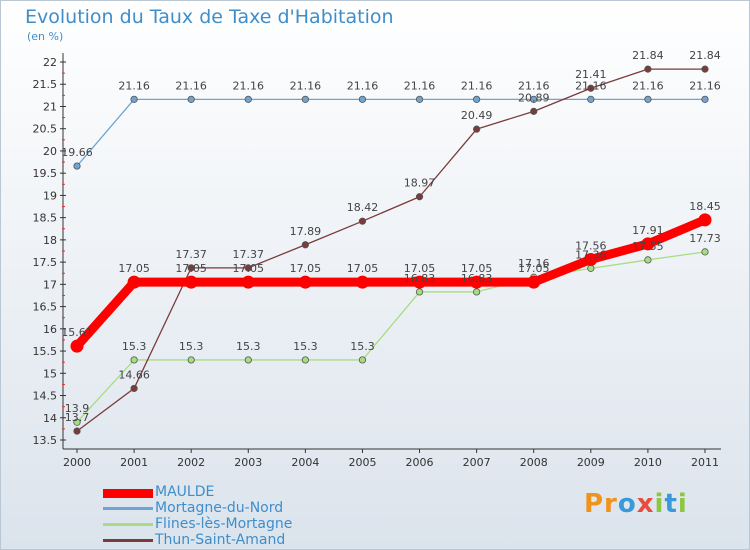  What do you see at coordinates (591, 245) in the screenshot?
I see `data-label: 17.56` at bounding box center [591, 245].